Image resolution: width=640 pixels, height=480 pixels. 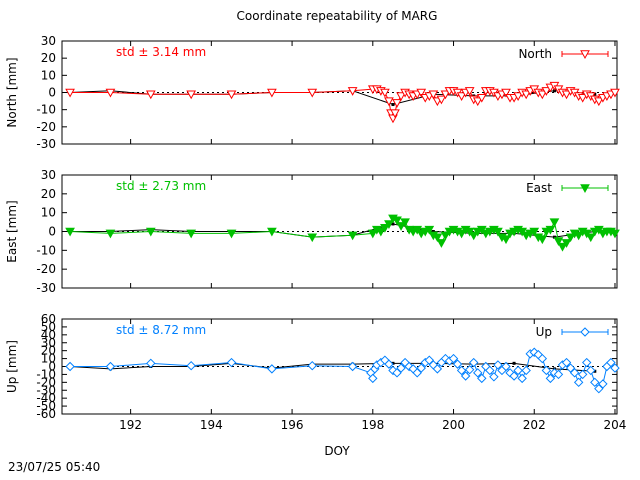 What do you see at coordinates (535, 54) in the screenshot?
I see `north-legend-label: North` at bounding box center [535, 54].